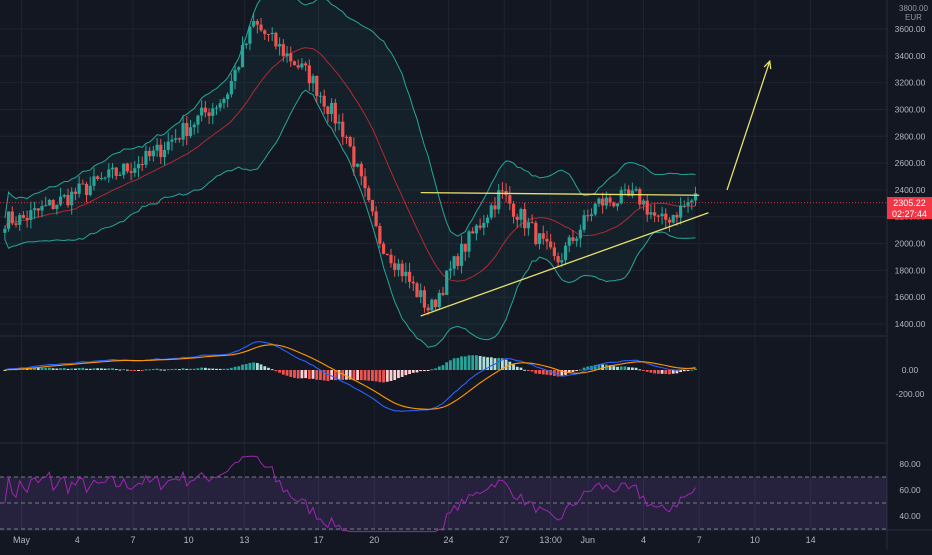 This screenshot has width=932, height=555. Describe the element at coordinates (910, 516) in the screenshot. I see `rsi-tick-label: 40.00` at that location.